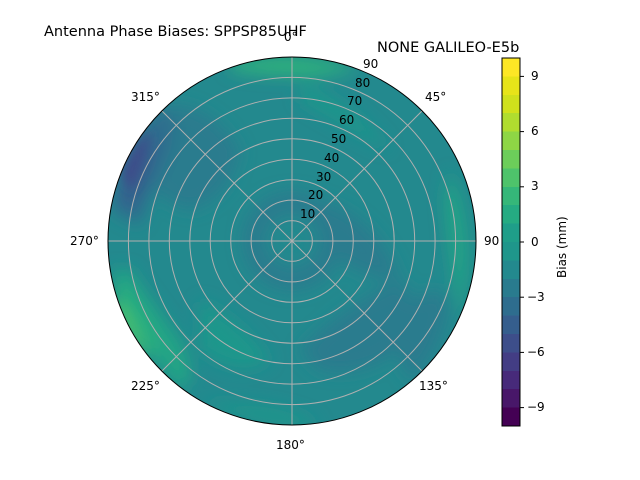  What do you see at coordinates (324, 177) in the screenshot?
I see `radial-label-30: 30` at bounding box center [324, 177].